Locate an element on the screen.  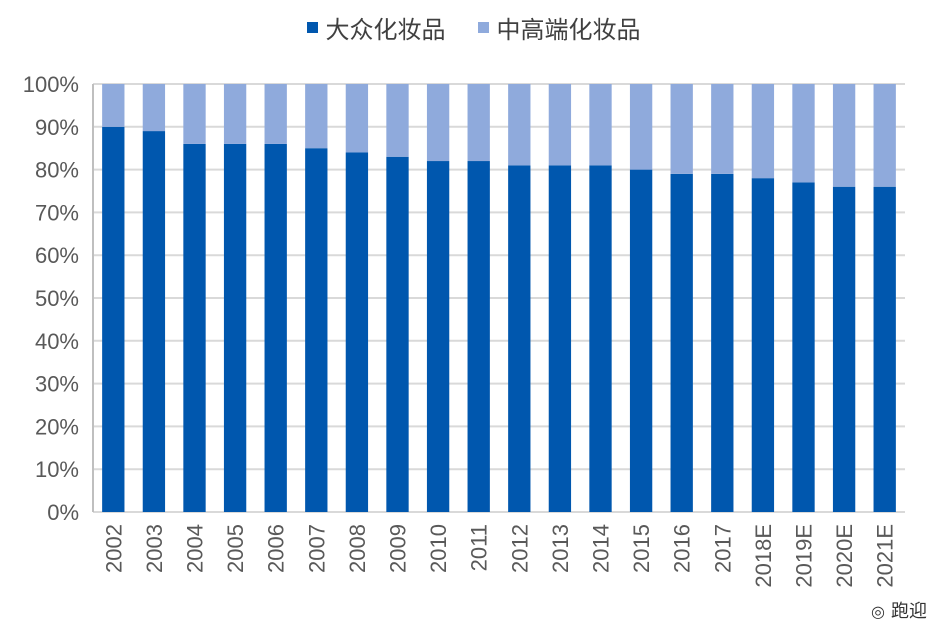
bar-premium-2008 is located at coordinates (357, 118).